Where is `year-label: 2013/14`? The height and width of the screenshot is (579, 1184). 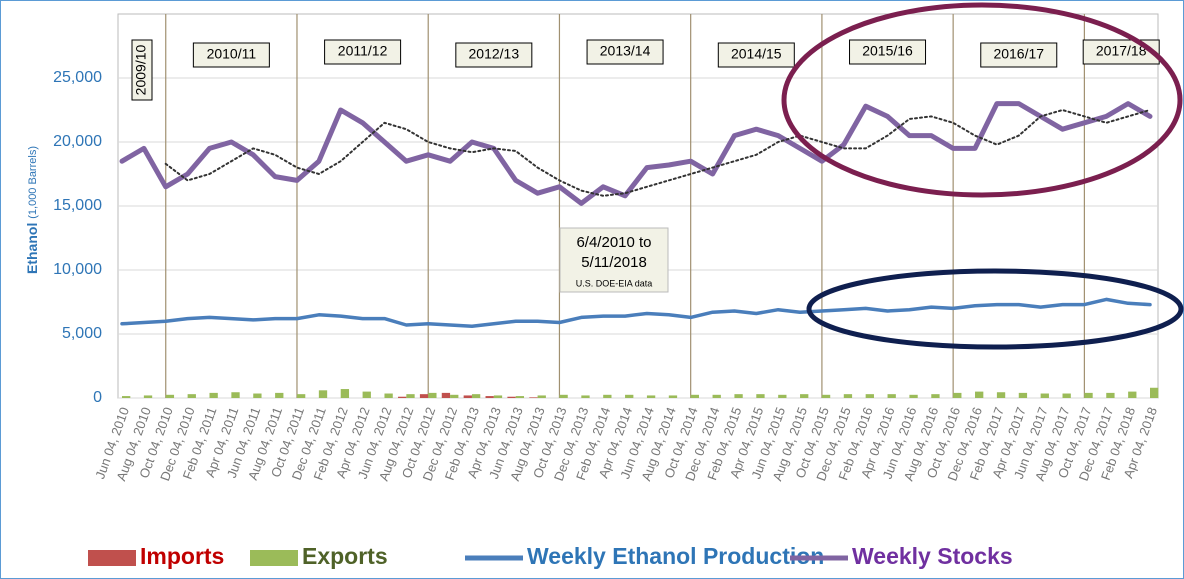
year-label: 2013/14 is located at coordinates (625, 51).